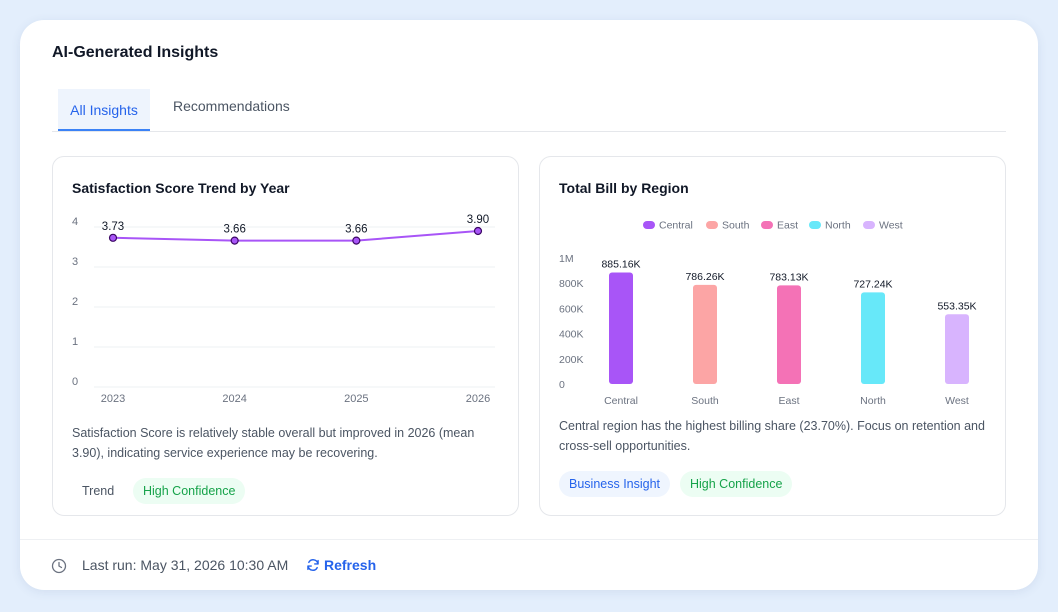 The width and height of the screenshot is (1058, 612). I want to click on x-tick-label: East, so click(788, 401).